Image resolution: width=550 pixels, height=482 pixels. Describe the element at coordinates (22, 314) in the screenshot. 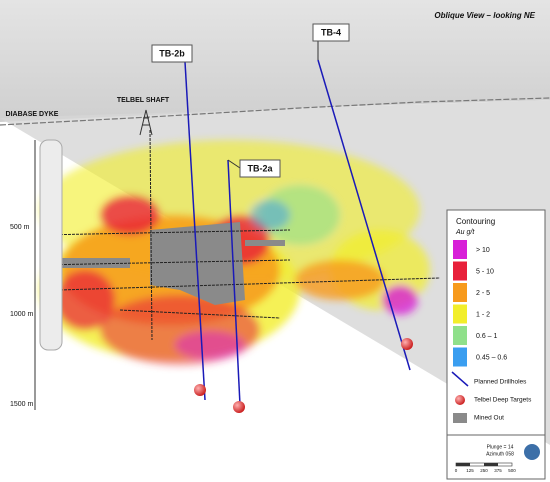

I see `depth-label: 1000 m` at that location.